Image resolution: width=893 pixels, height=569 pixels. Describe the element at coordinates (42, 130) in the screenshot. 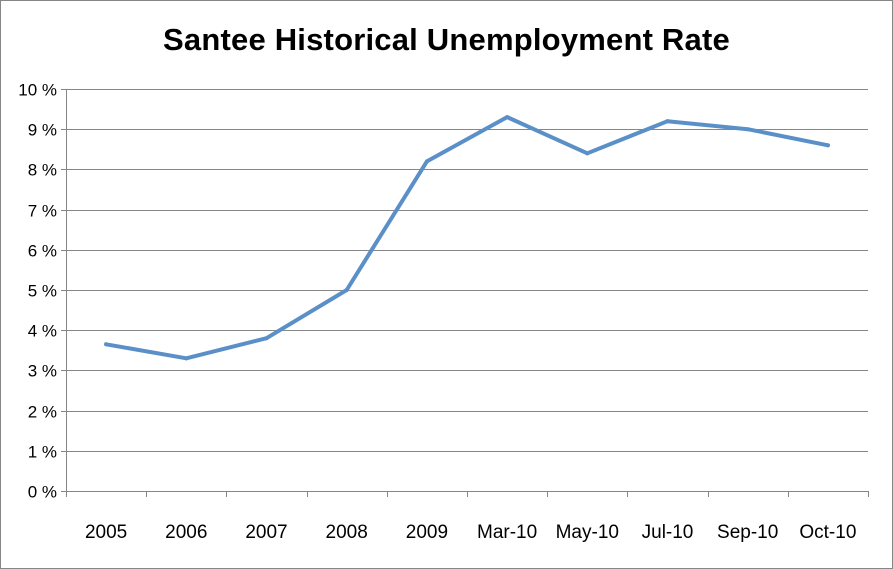

I see `y-tick-label: 9 %` at that location.